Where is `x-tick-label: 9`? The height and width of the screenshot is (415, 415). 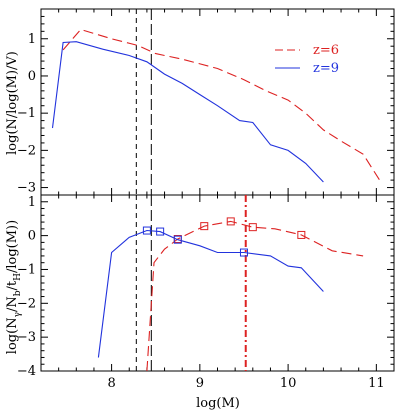 x-tick-label: 9 is located at coordinates (200, 383).